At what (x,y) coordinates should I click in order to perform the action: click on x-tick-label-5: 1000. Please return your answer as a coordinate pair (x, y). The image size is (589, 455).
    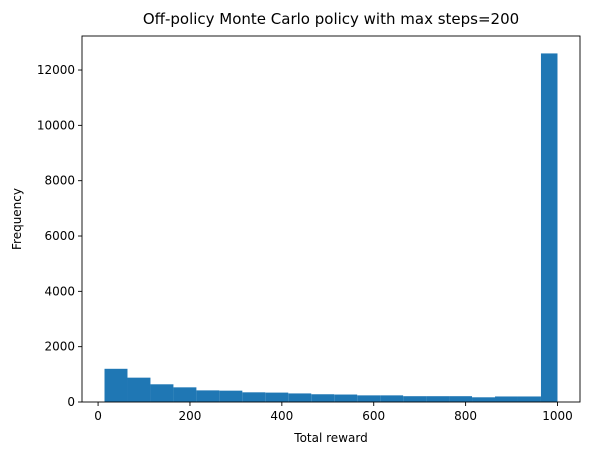
    Looking at the image, I should click on (557, 416).